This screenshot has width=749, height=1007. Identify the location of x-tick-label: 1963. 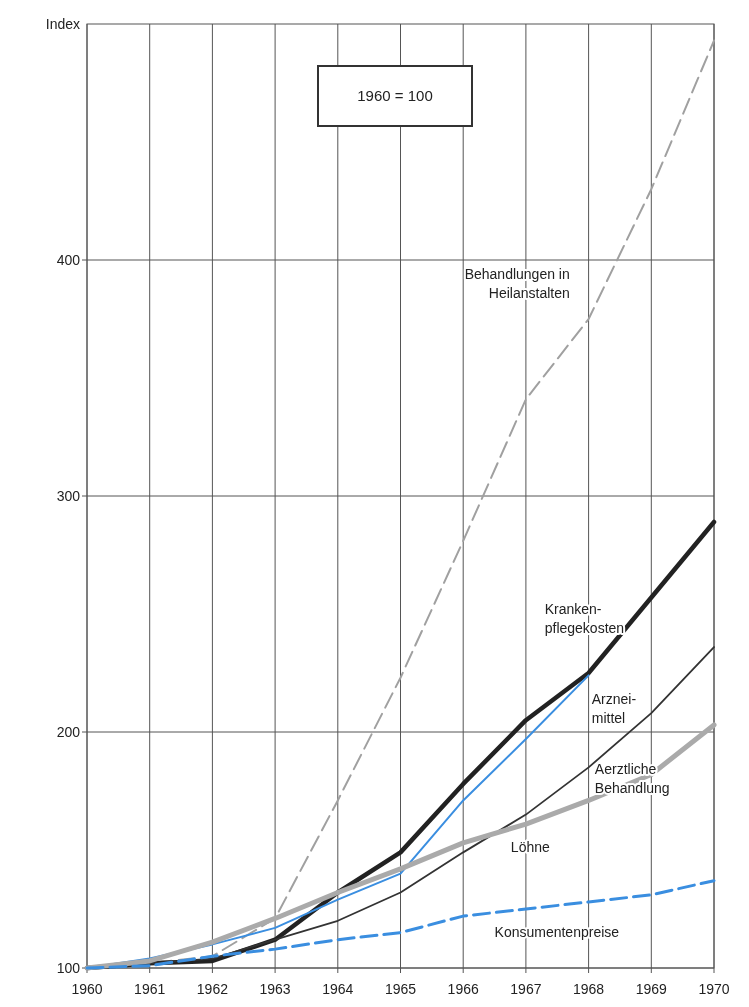
(275, 989).